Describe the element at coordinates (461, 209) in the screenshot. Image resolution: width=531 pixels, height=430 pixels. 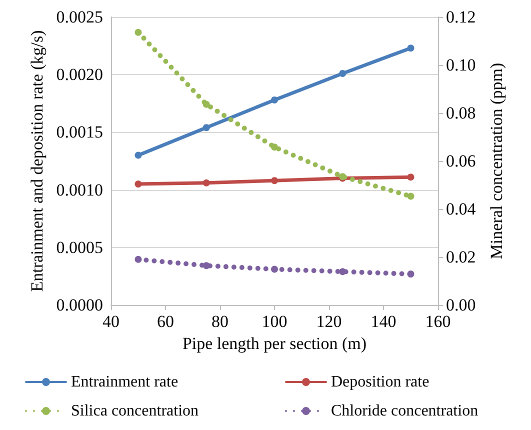
I see `y2-tick-label: 0.04` at that location.